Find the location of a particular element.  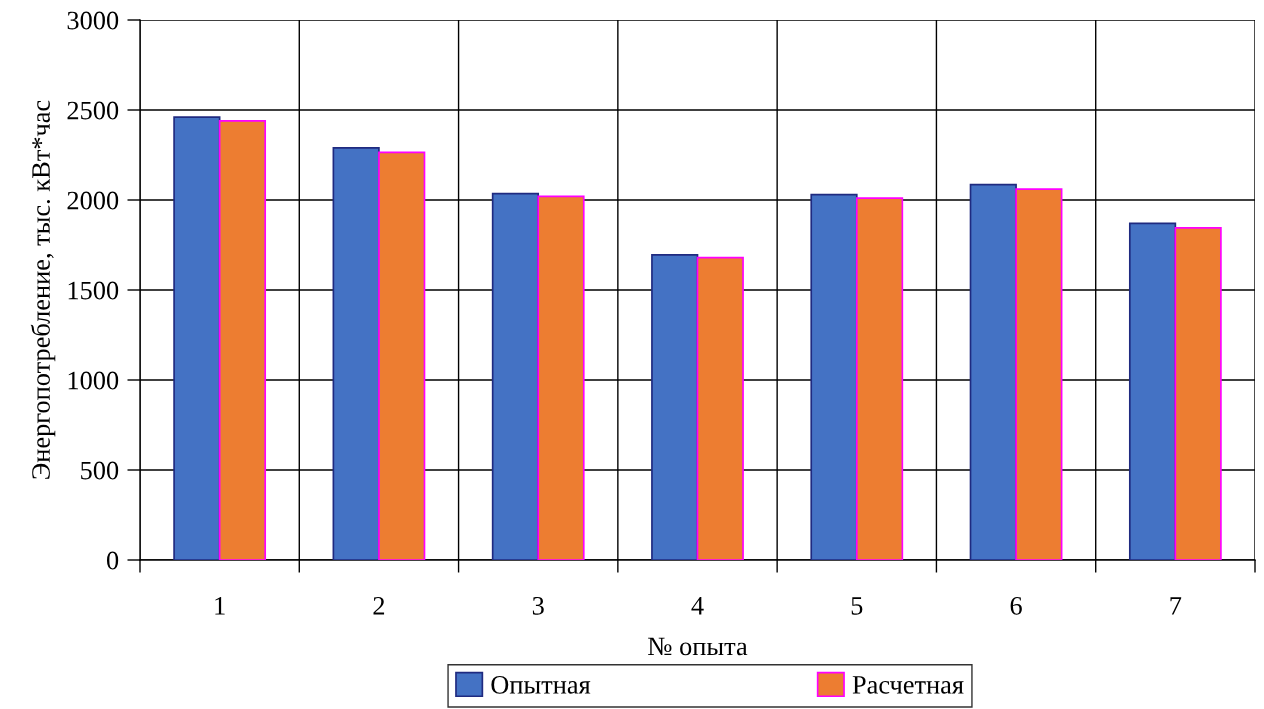

legend-label: Расчетная is located at coordinates (908, 685).